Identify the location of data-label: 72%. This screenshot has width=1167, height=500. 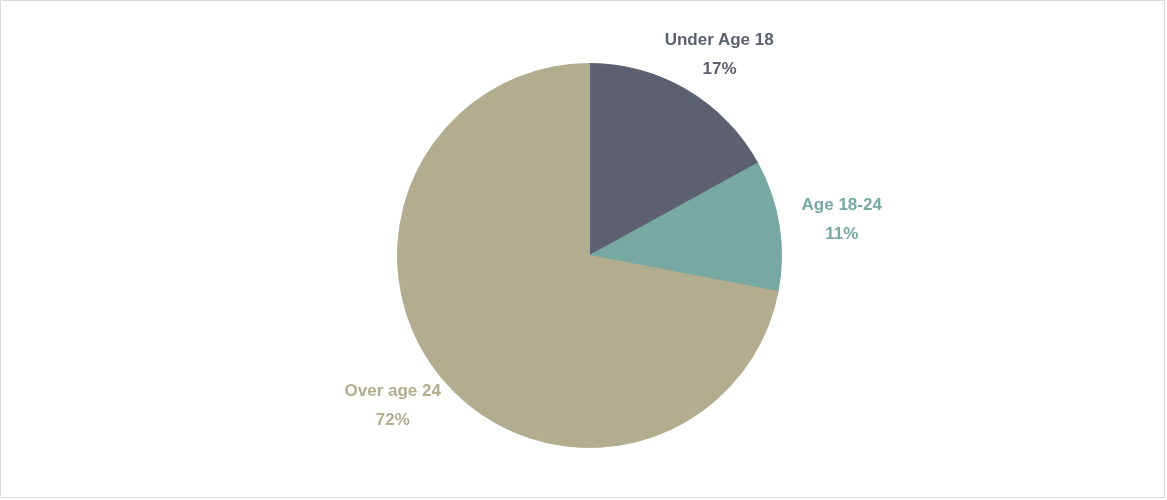
(392, 420).